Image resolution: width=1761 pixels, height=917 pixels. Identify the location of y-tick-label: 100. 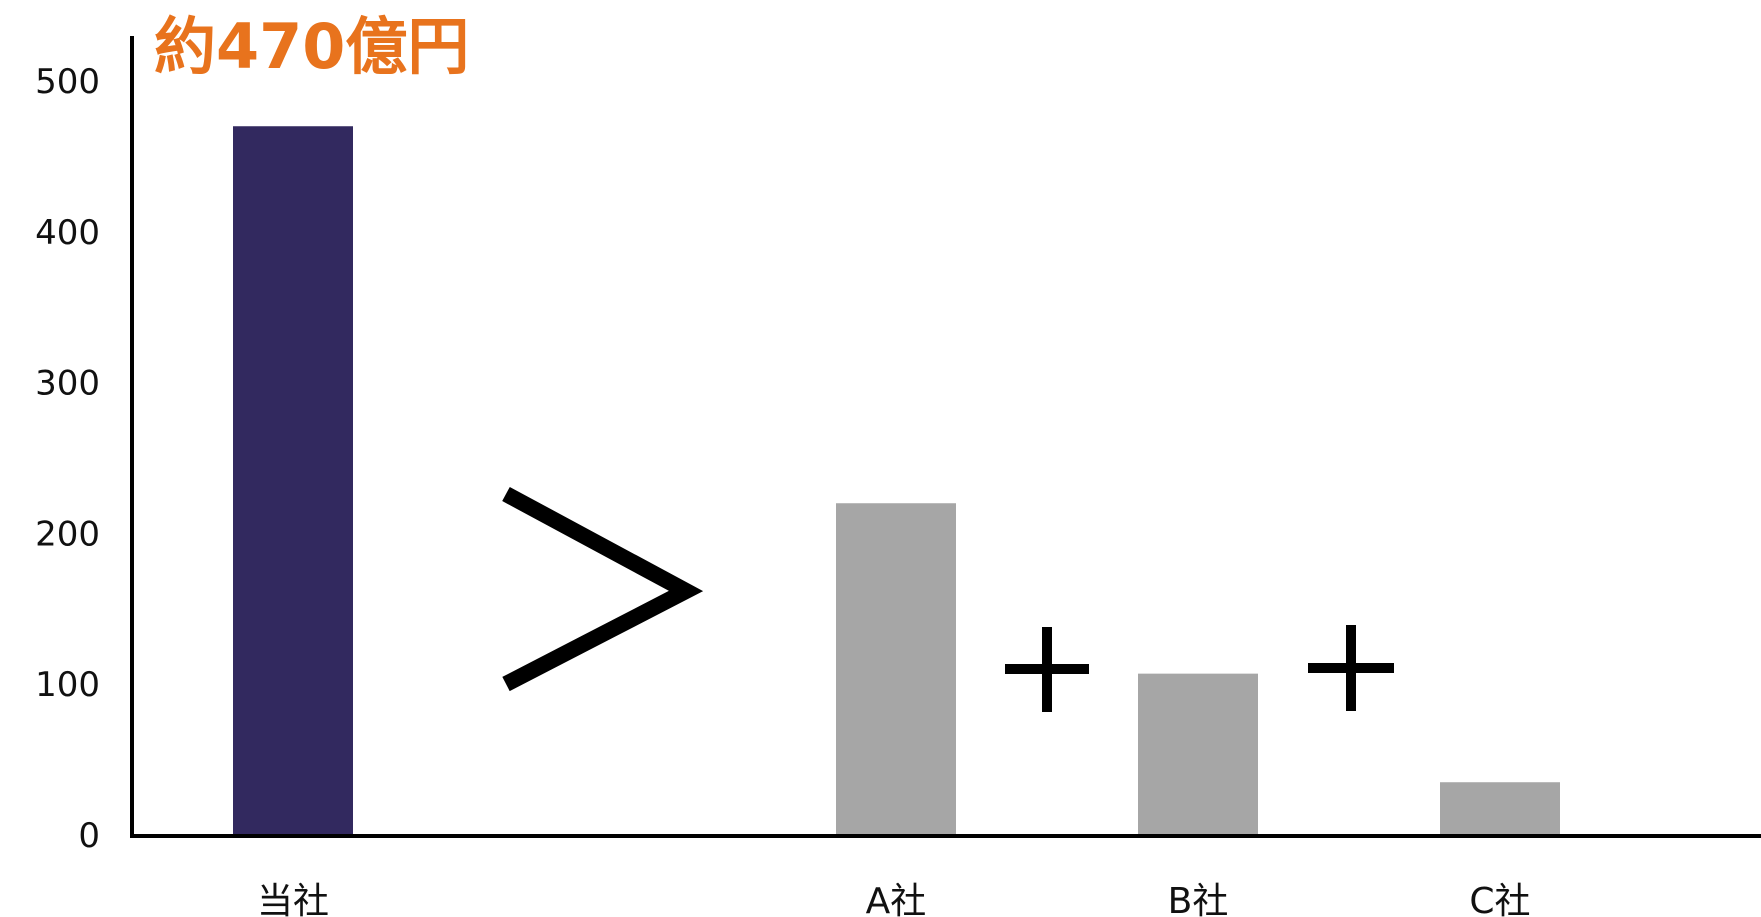
(67, 685).